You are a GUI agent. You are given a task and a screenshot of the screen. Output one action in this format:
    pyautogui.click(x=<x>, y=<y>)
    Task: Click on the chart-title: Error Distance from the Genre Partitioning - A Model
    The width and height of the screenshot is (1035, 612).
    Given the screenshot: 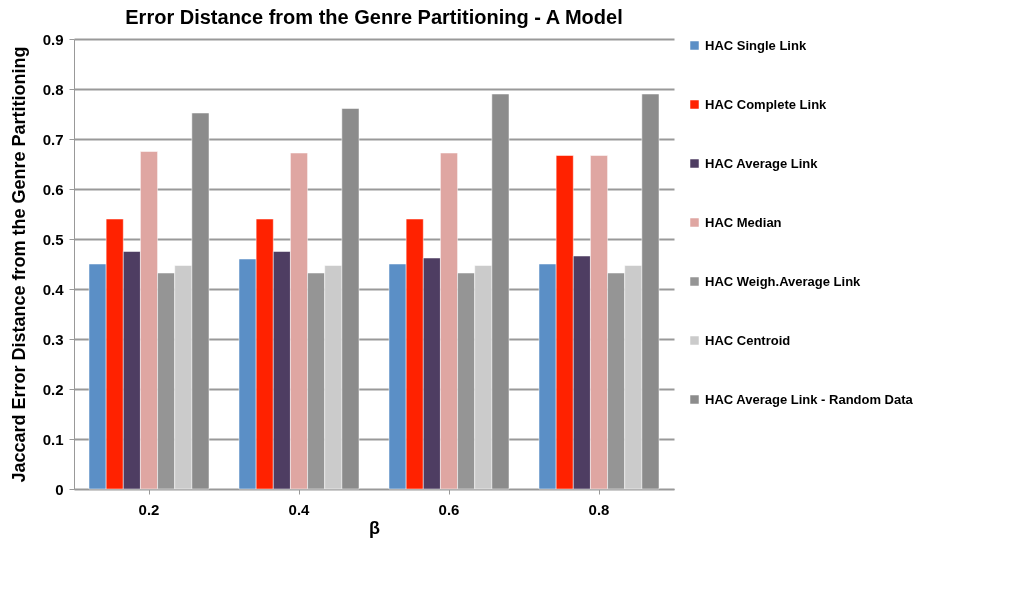 What is the action you would take?
    pyautogui.click(x=374, y=17)
    